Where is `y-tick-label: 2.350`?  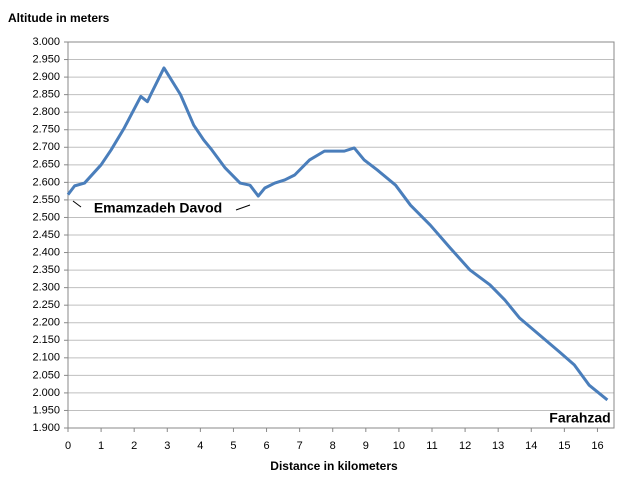 y-tick-label: 2.350 is located at coordinates (46, 270).